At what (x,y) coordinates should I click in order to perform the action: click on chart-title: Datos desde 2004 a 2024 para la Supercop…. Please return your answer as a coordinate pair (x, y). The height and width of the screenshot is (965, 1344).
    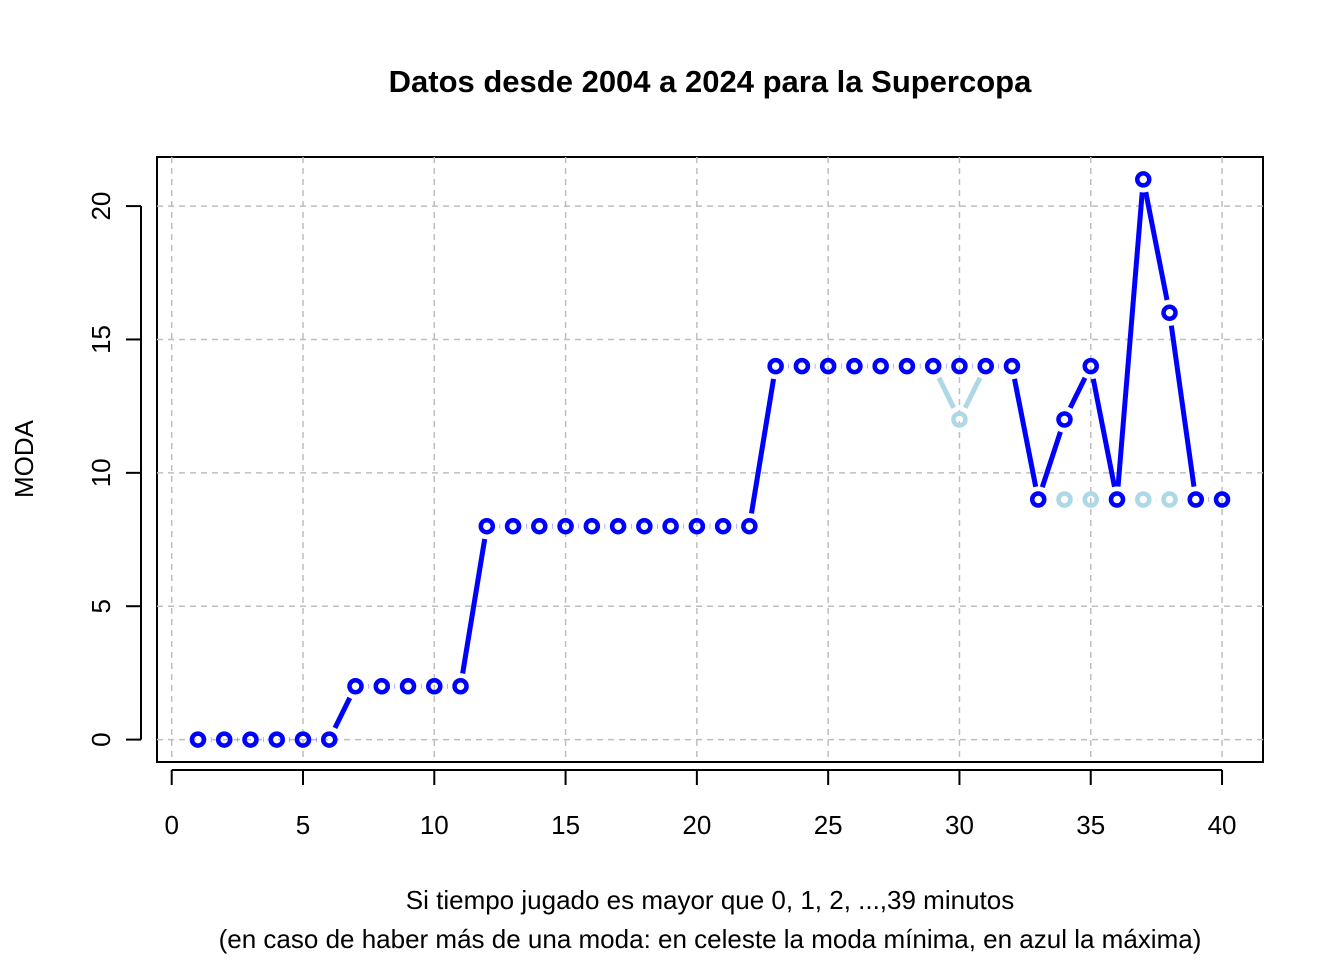
    Looking at the image, I should click on (710, 81).